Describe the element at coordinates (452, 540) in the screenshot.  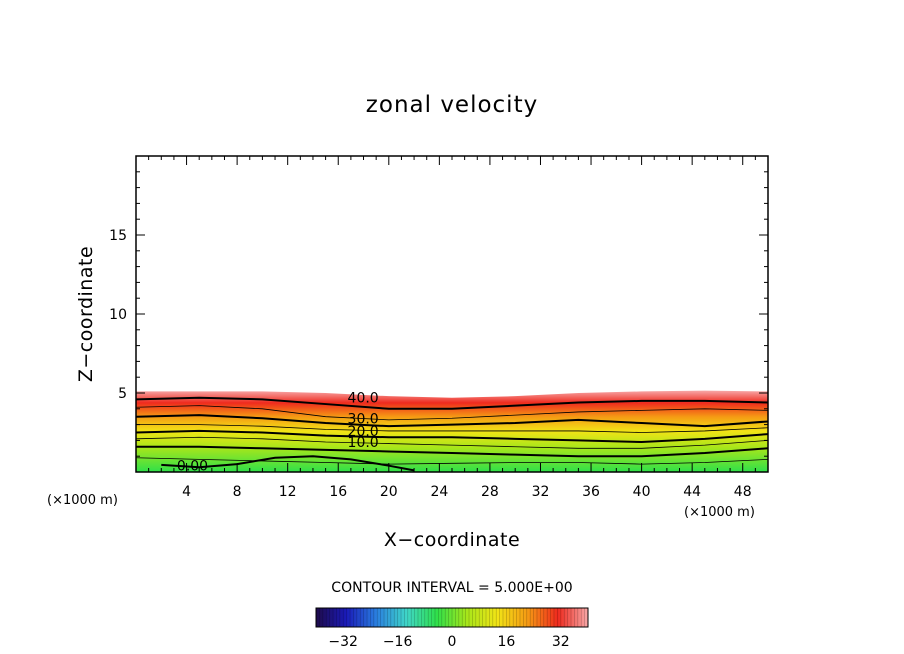
I see `x-axis-label: X−coordinate` at that location.